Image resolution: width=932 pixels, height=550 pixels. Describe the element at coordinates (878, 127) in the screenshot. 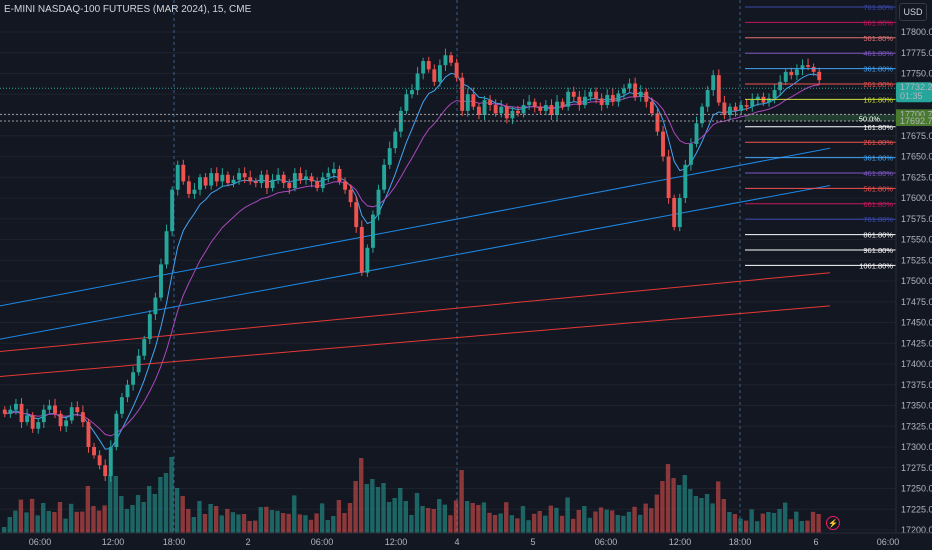

I see `fib-level-label: 161.80%` at that location.